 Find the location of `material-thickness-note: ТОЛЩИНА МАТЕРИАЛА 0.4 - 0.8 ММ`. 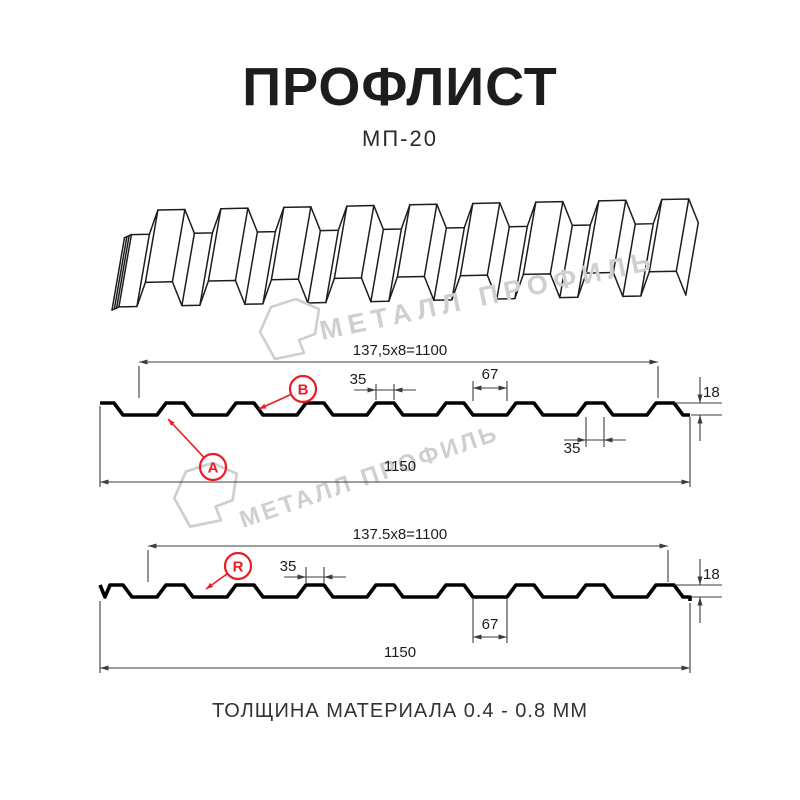

material-thickness-note: ТОЛЩИНА МАТЕРИАЛА 0.4 - 0.8 ММ is located at coordinates (399, 711).